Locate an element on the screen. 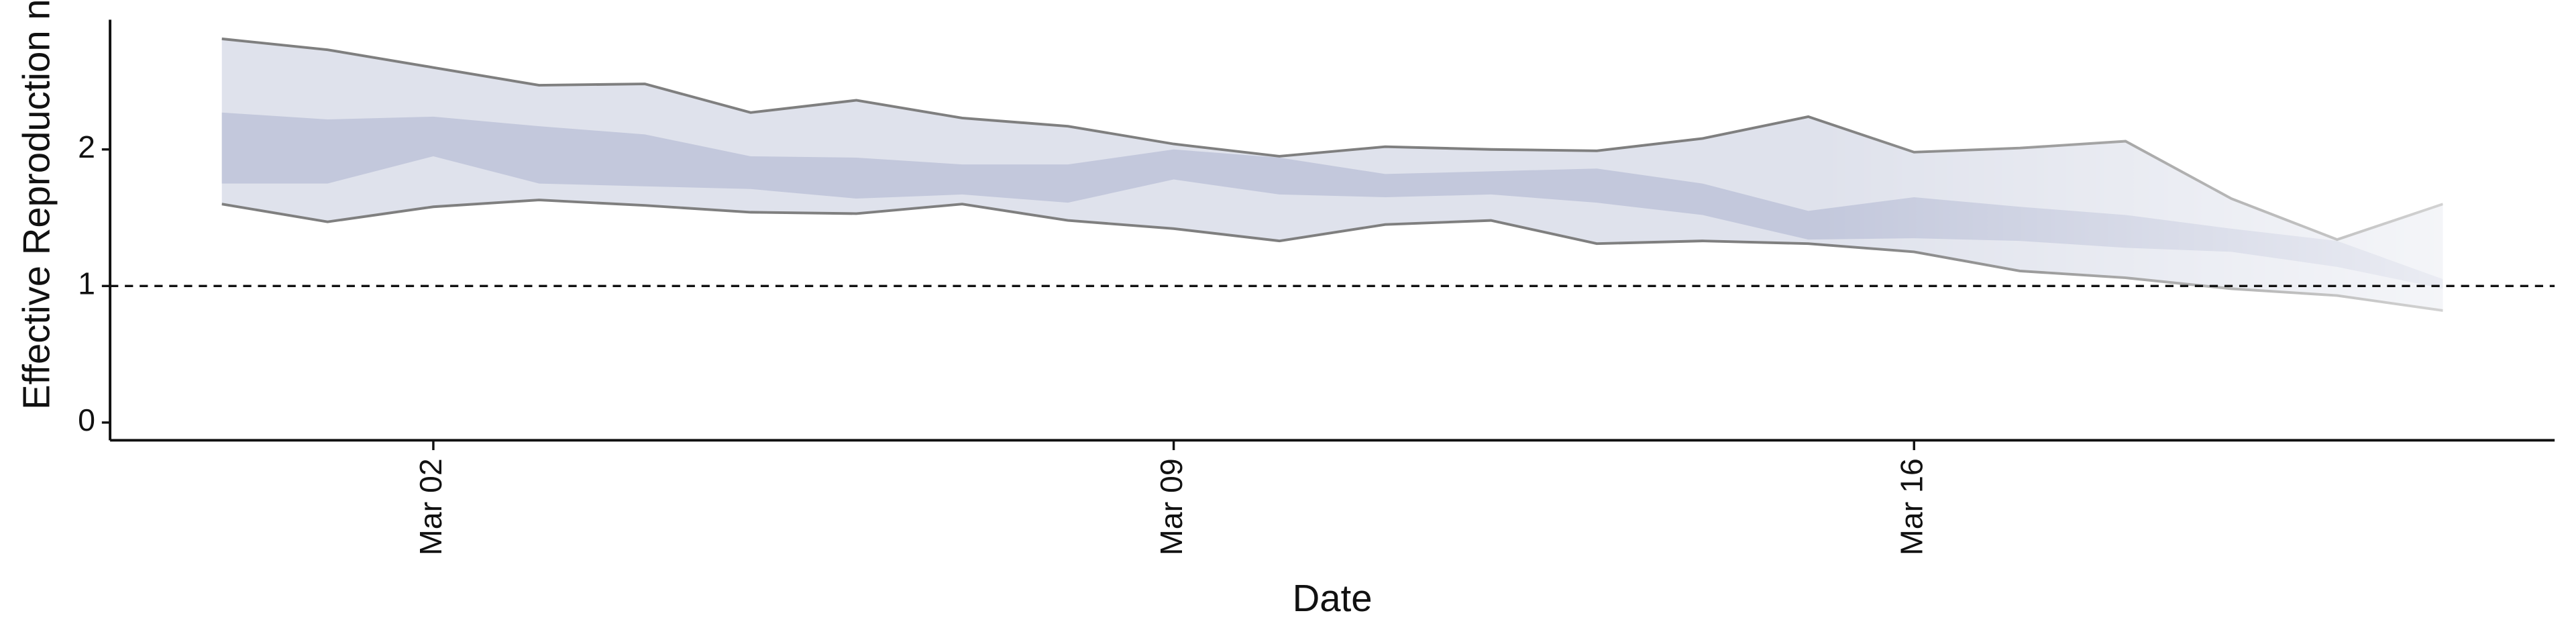 This screenshot has height=644, width=2576. y-axis-label: Effective Reproduction no is located at coordinates (36, 205).